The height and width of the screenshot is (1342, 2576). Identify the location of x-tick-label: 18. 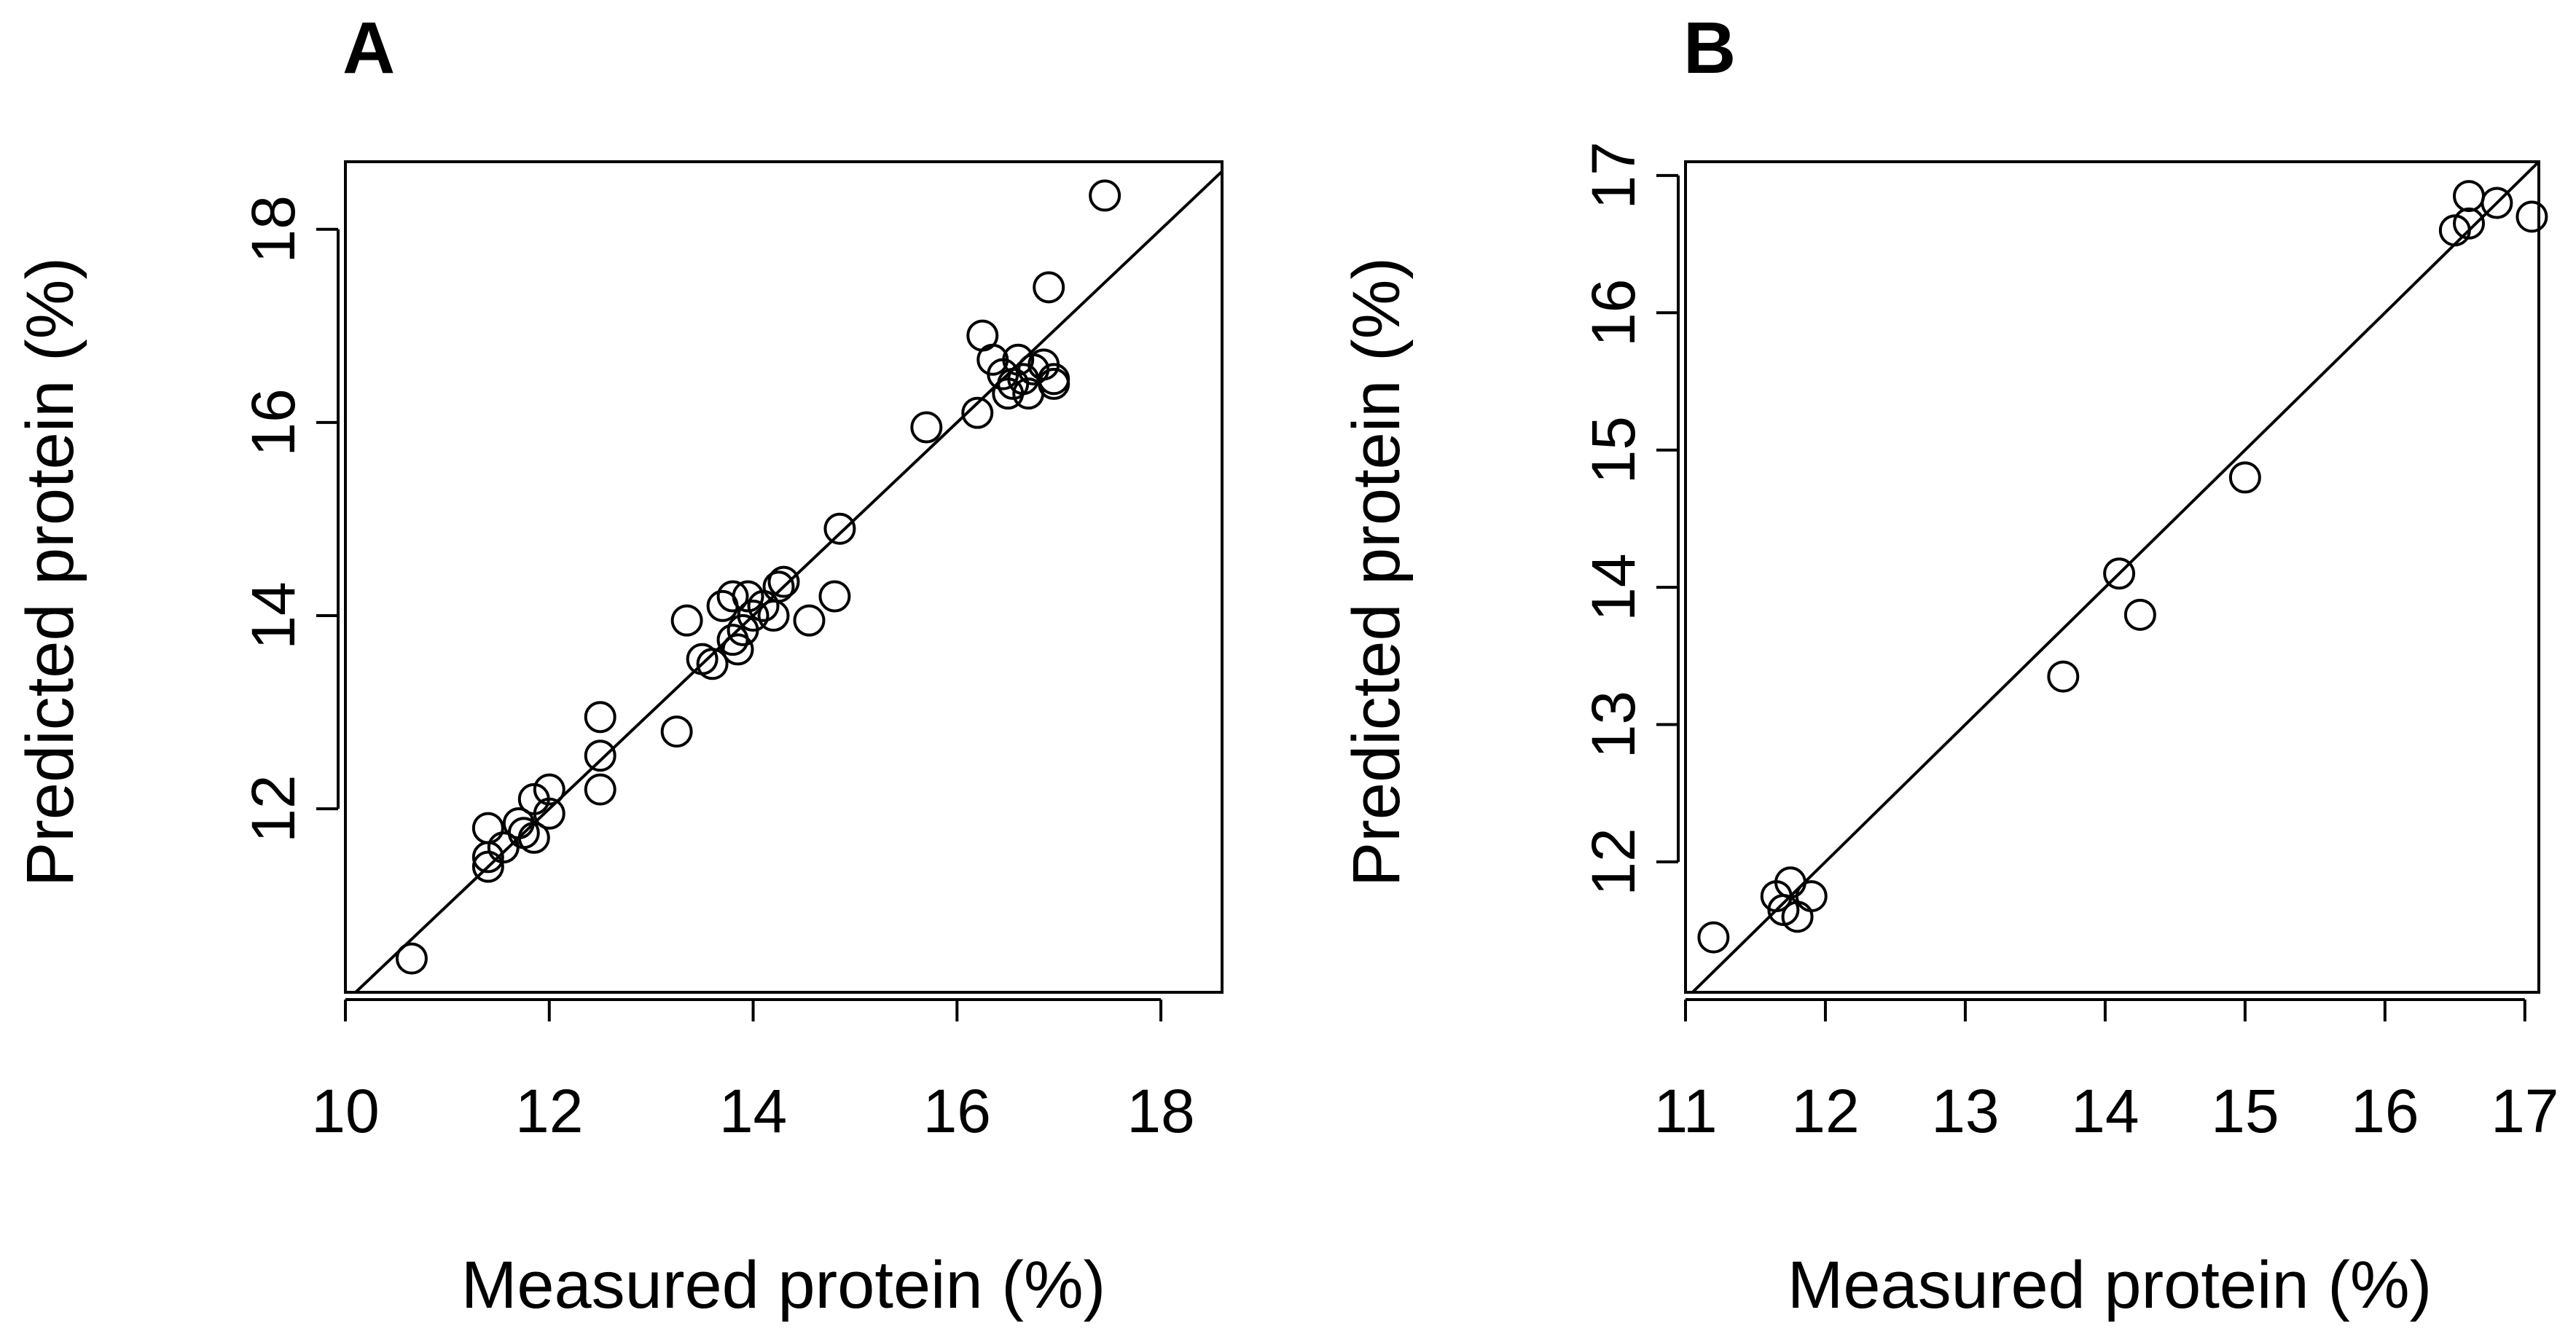
(1160, 1111).